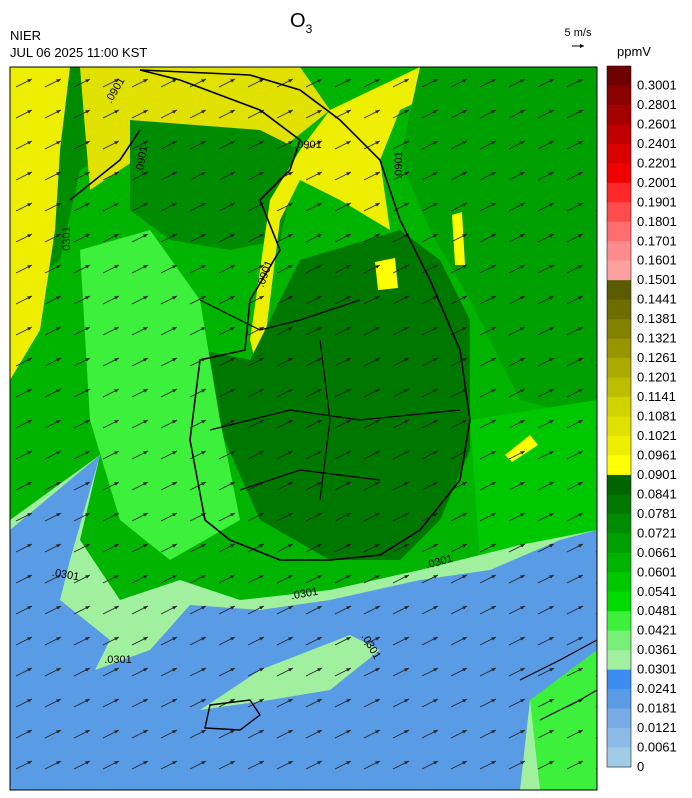 Image resolution: width=692 pixels, height=798 pixels. I want to click on colorbar-label: 0.2001, so click(657, 182).